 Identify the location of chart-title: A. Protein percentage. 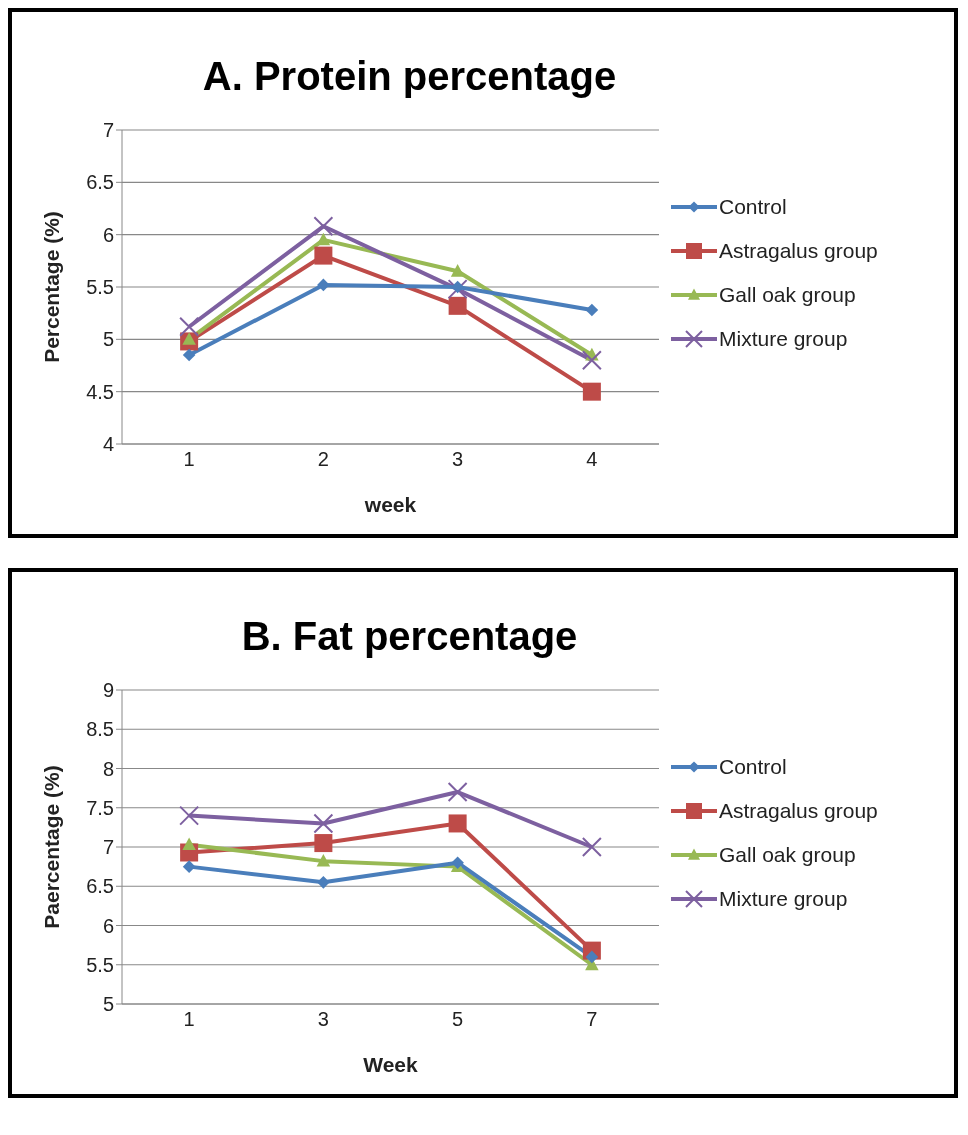
(409, 76).